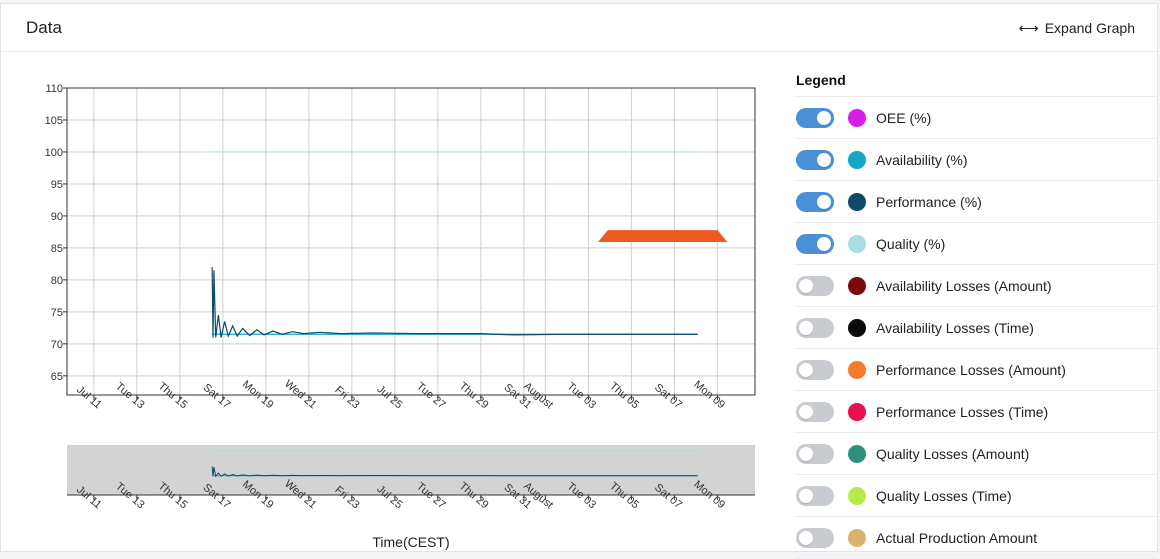 Image resolution: width=1160 pixels, height=559 pixels. I want to click on legend-item: Quality Losses (Time), so click(976, 496).